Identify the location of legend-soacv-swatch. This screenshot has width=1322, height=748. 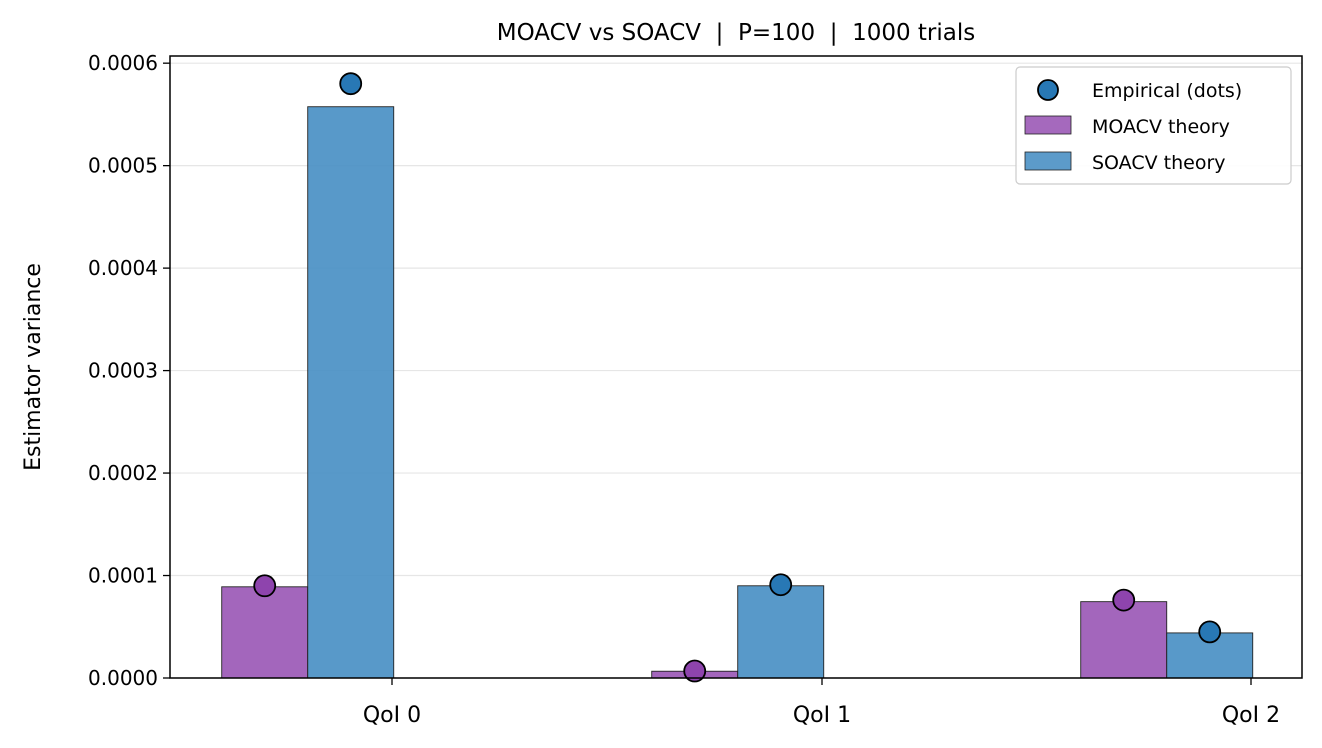
(1048, 161).